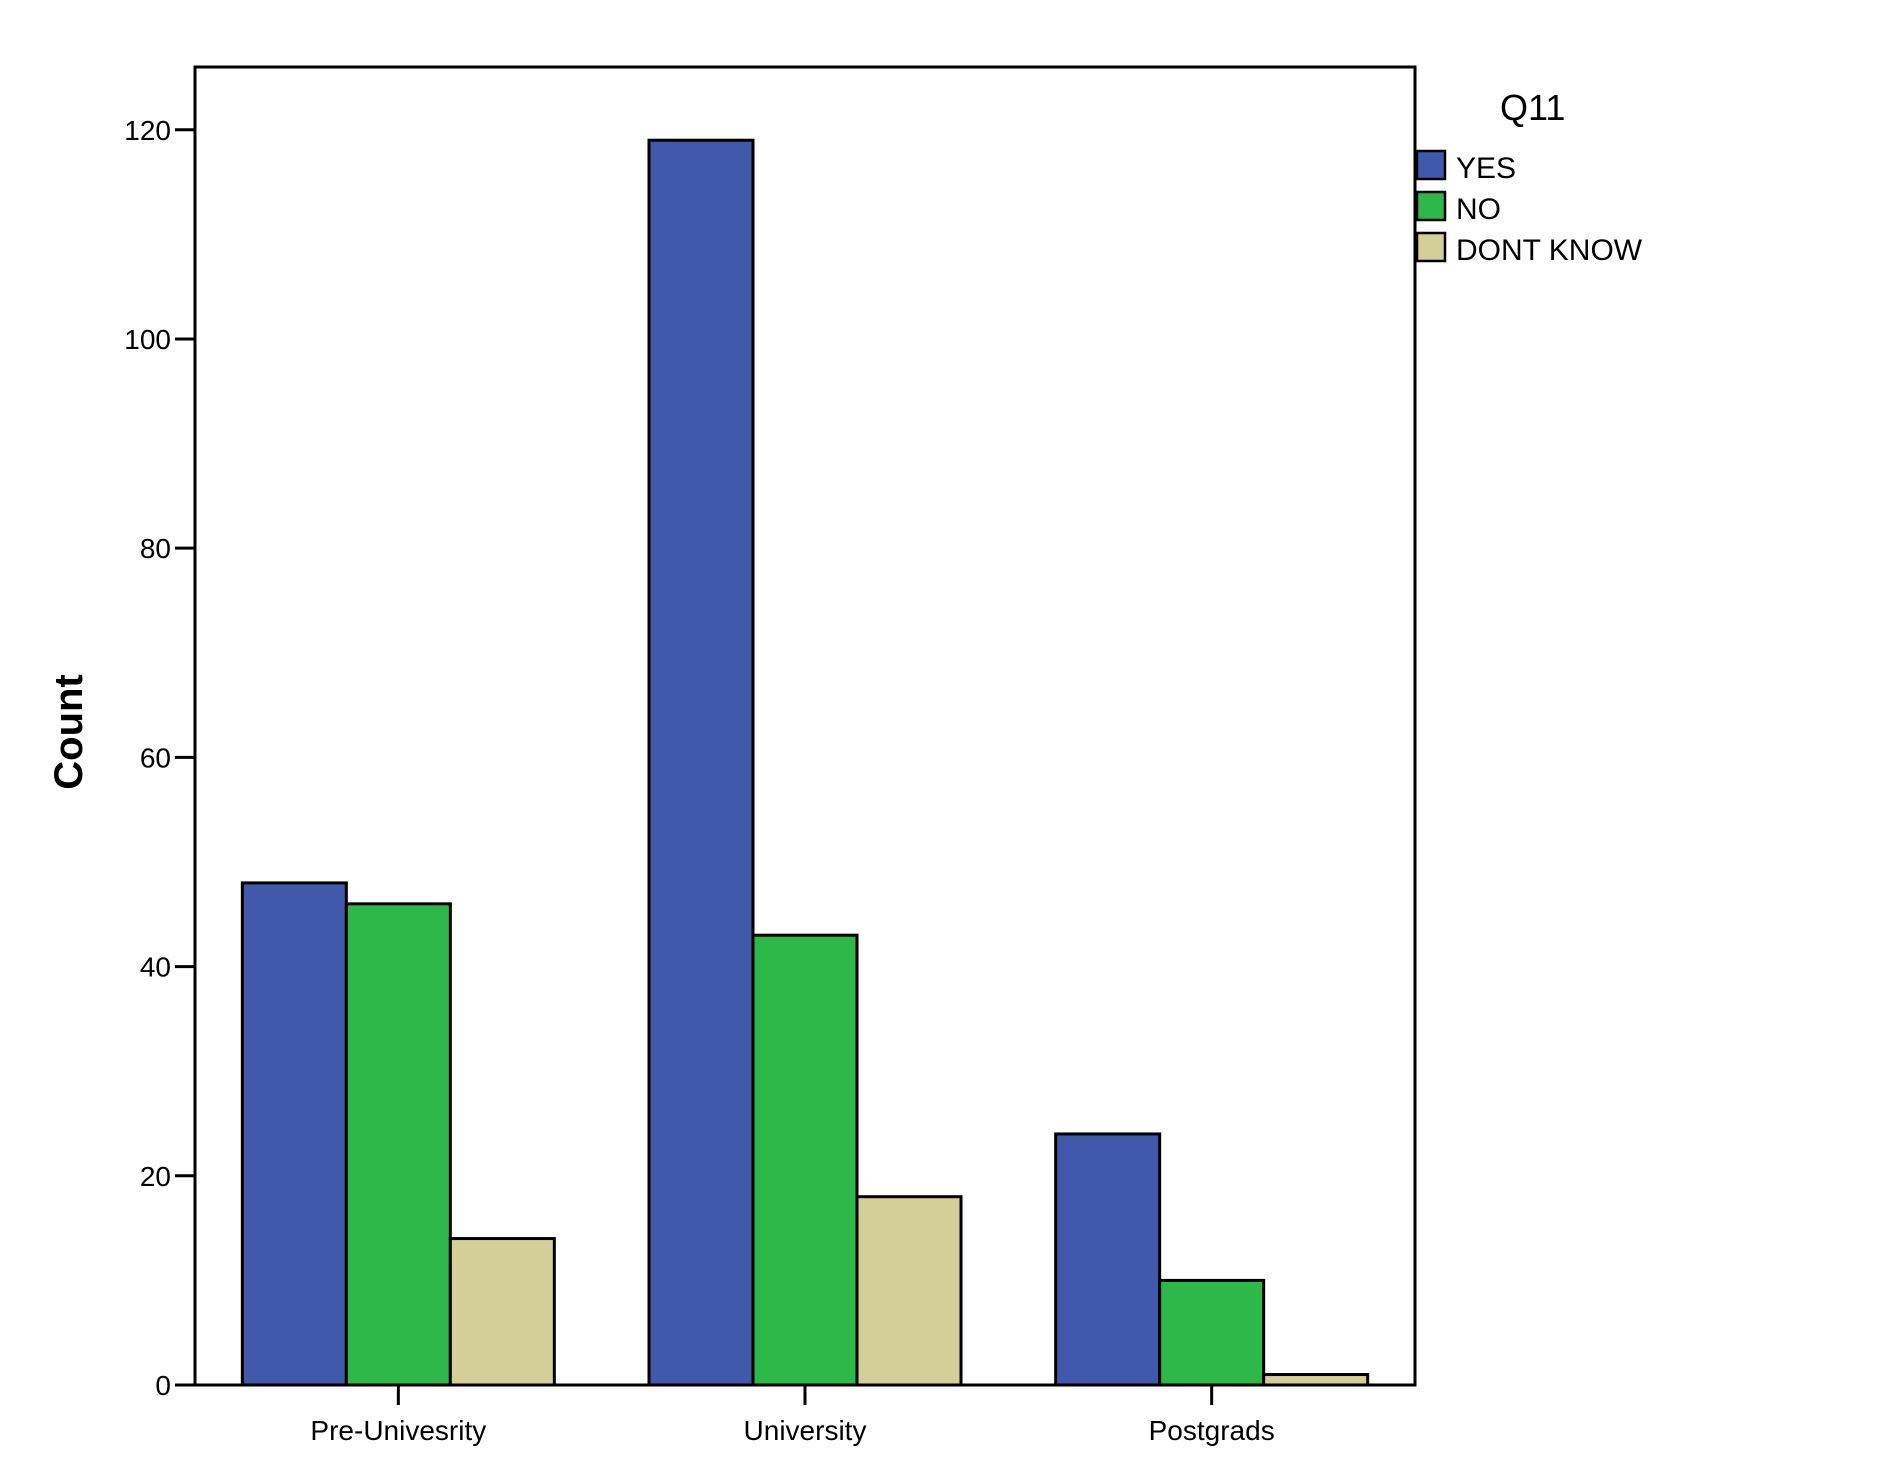 This screenshot has height=1471, width=1880. Describe the element at coordinates (155, 967) in the screenshot. I see `y-tick-label: 40` at that location.